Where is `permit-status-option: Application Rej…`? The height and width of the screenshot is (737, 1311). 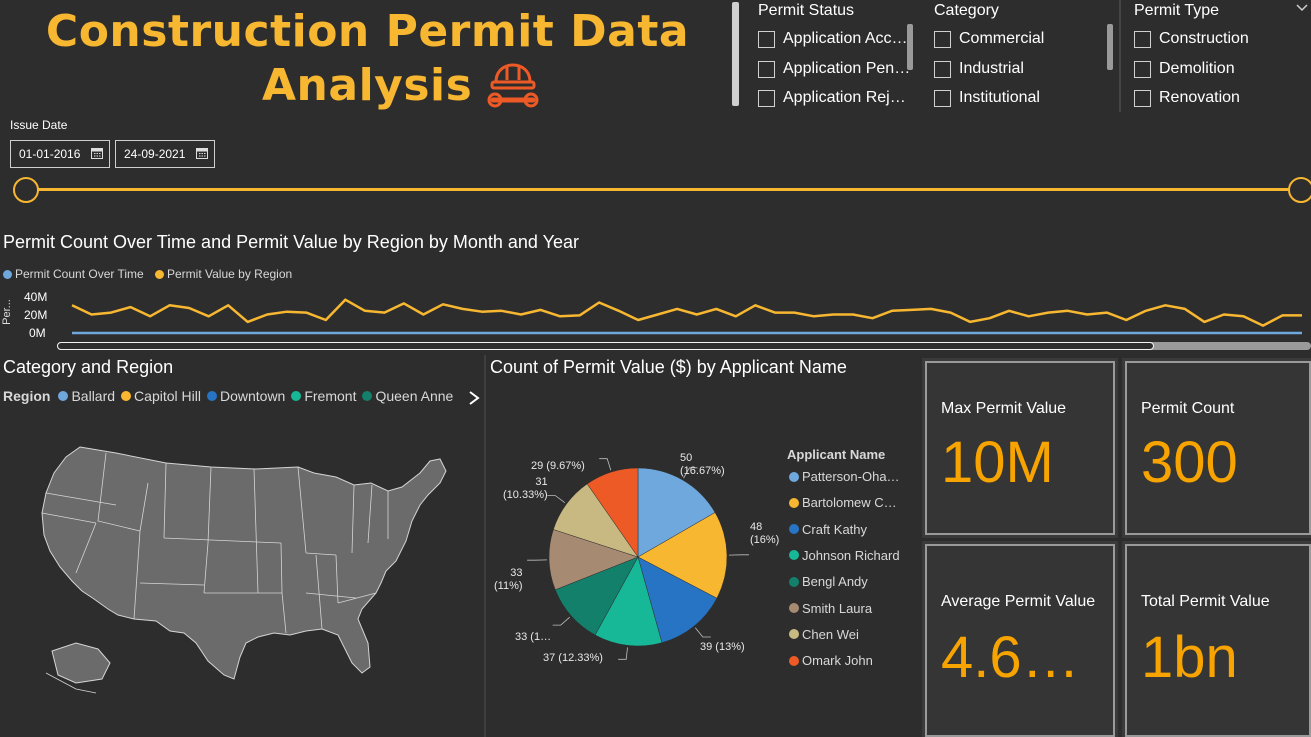
permit-status-option: Application Rej… is located at coordinates (832, 98).